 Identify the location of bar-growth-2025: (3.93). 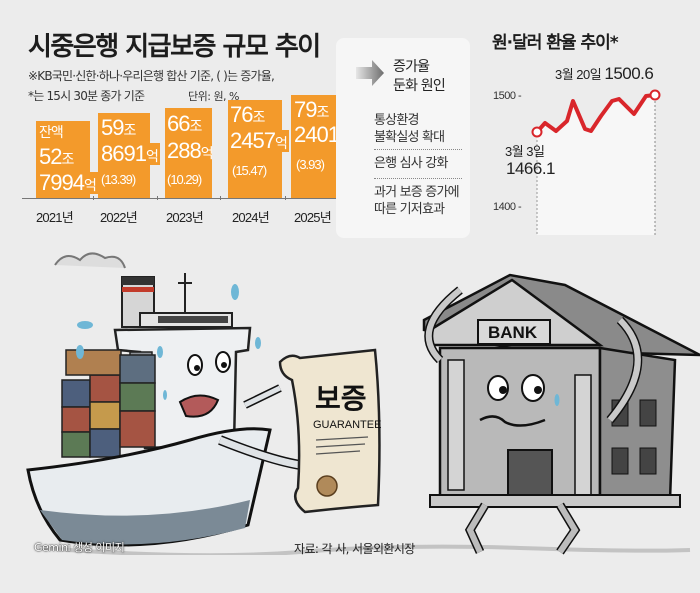
(310, 164).